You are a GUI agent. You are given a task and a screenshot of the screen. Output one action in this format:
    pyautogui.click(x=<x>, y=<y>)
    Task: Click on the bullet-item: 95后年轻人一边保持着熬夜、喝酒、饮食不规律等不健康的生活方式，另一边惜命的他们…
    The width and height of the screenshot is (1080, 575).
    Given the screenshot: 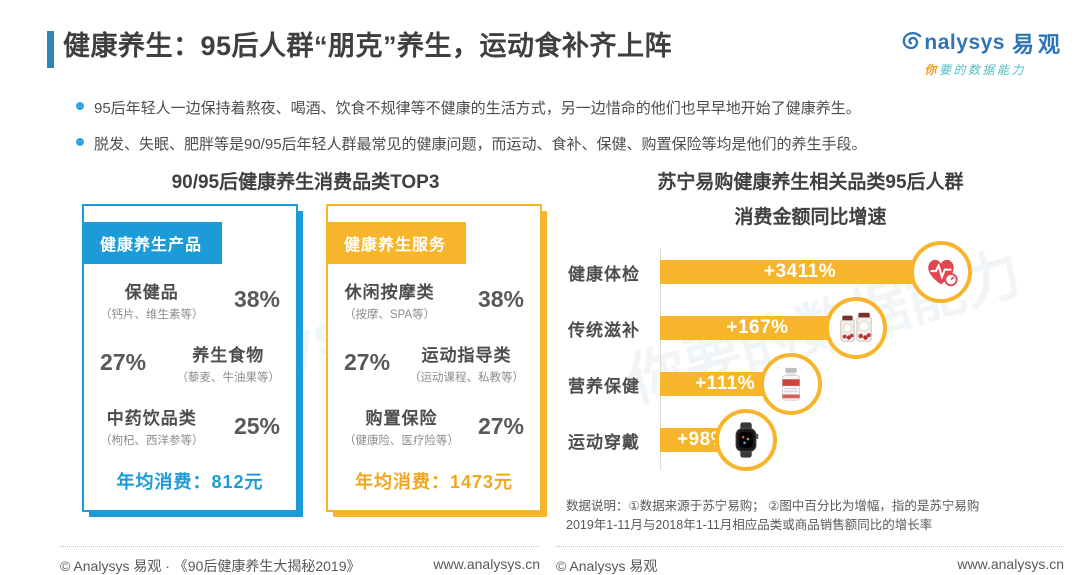 What is the action you would take?
    pyautogui.click(x=471, y=107)
    